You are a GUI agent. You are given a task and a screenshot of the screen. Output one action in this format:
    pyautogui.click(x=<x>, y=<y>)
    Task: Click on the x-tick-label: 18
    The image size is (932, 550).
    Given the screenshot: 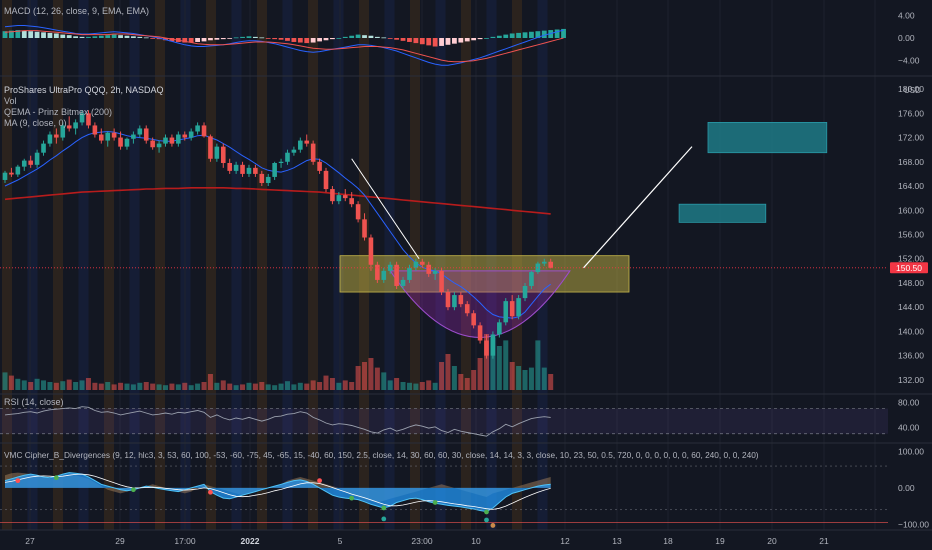 What is the action you would take?
    pyautogui.click(x=668, y=541)
    